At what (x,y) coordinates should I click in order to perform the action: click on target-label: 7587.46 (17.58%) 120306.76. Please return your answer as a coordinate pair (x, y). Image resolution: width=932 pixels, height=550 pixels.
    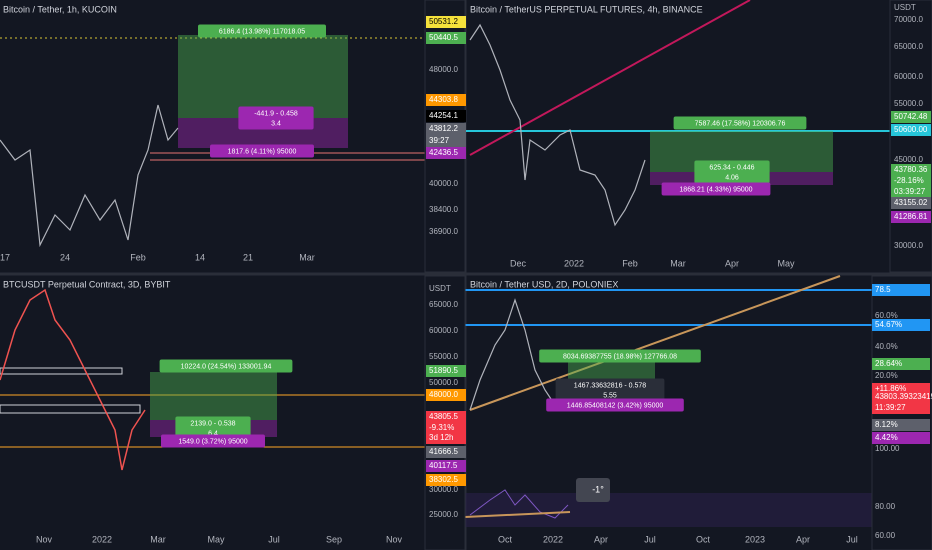
    Looking at the image, I should click on (740, 123).